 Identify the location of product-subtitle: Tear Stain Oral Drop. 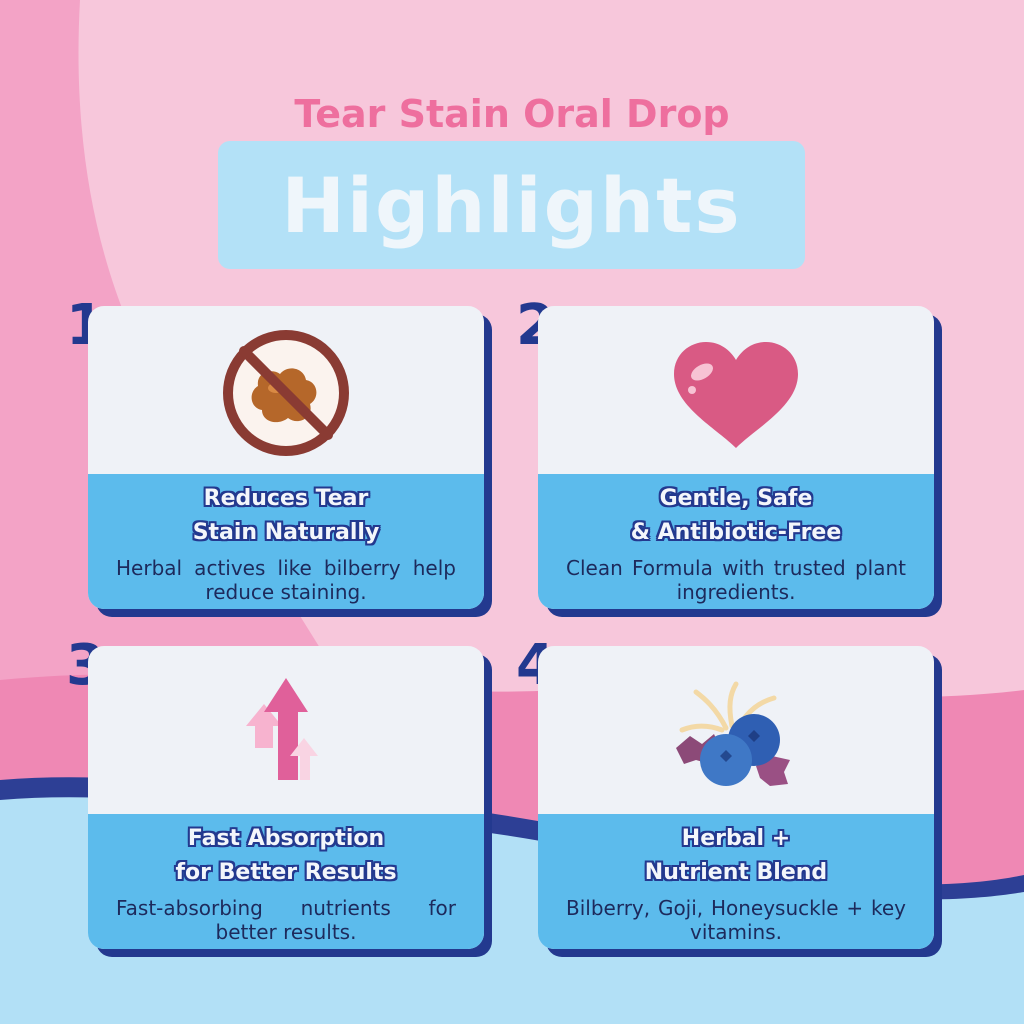
(512, 114).